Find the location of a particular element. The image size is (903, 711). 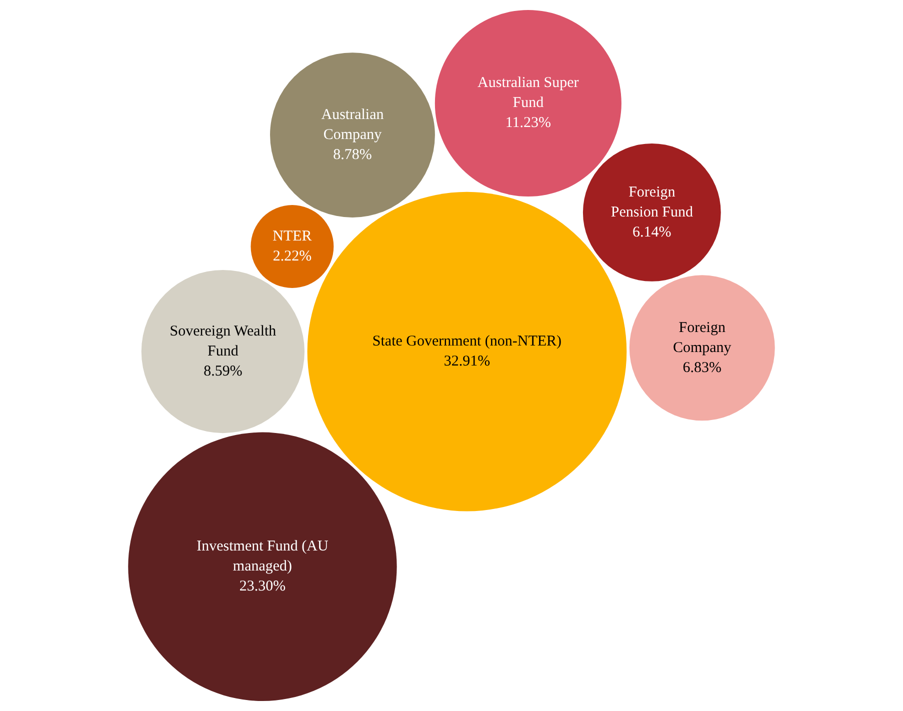

data-label: 8.59% is located at coordinates (223, 371).